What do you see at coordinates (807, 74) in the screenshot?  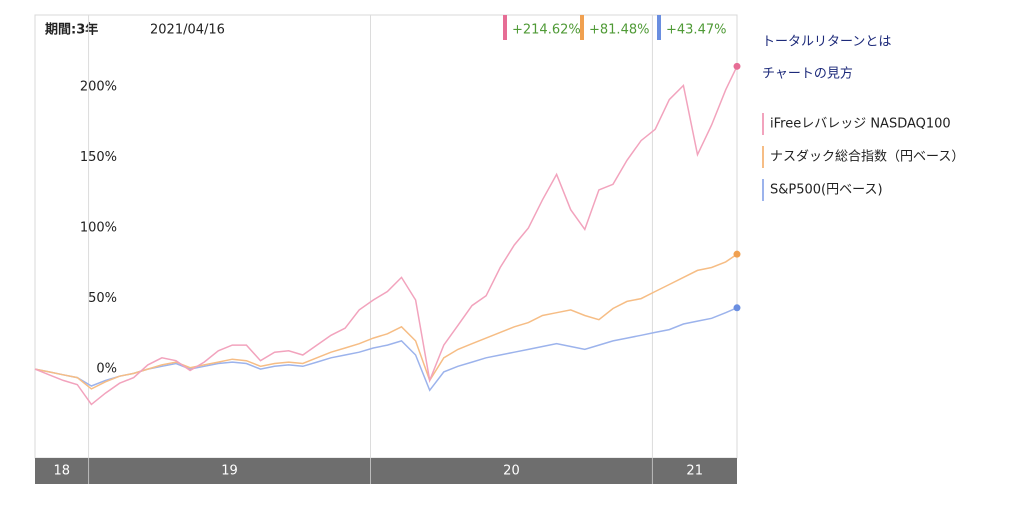 I see `link: チャートの見方` at bounding box center [807, 74].